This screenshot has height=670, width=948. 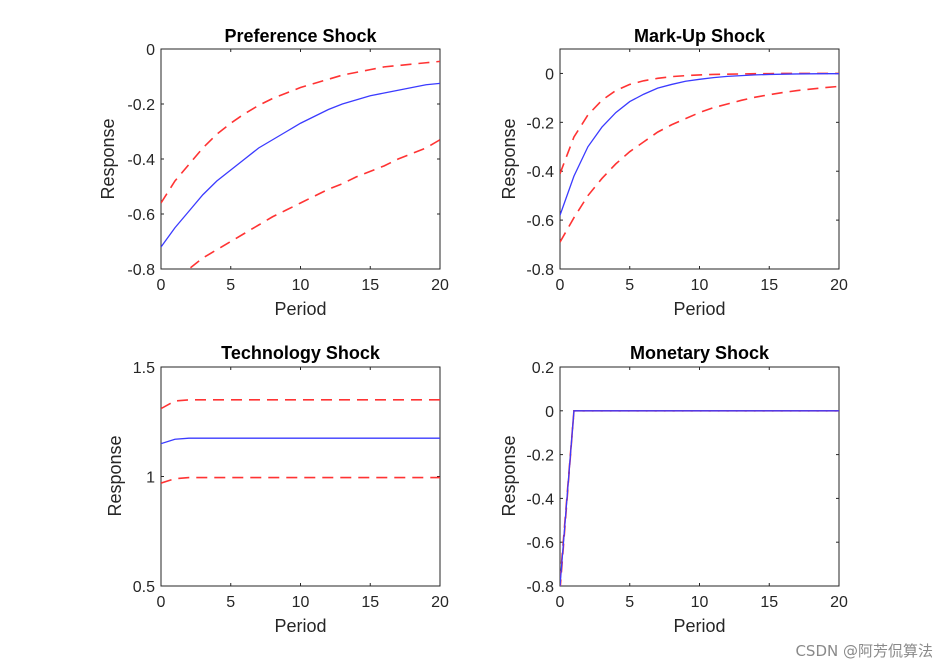 I want to click on ticks: 0 5 10 15 20 -0.8 -0.6 -0.4 -0.2 0 0.2, so click(x=687, y=485).